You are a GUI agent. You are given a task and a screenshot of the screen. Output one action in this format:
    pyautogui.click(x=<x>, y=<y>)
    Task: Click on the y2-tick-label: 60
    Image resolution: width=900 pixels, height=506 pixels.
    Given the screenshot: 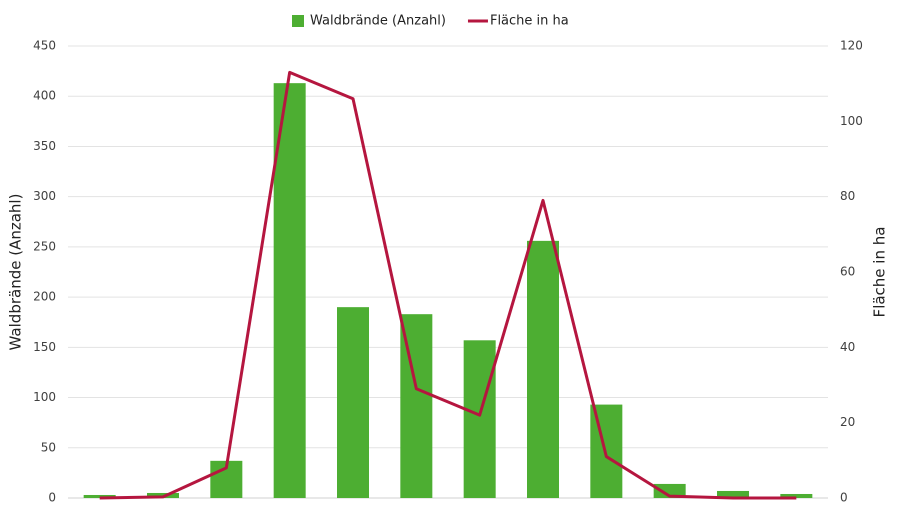 What is the action you would take?
    pyautogui.click(x=847, y=272)
    